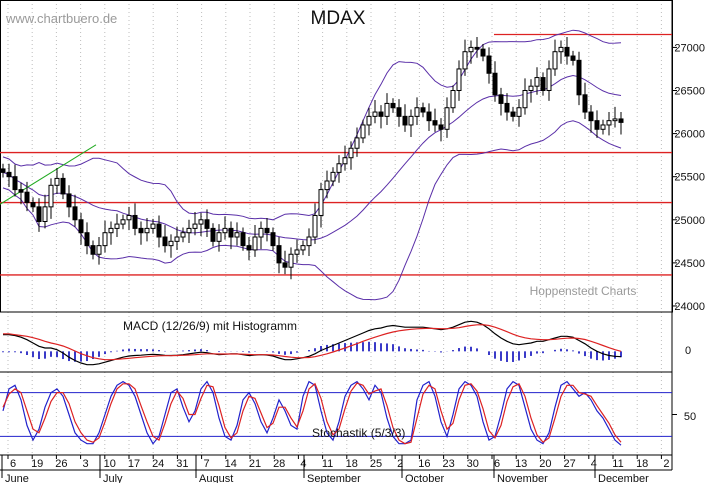  I want to click on watermark: www.chartbuero.de, so click(61, 18).